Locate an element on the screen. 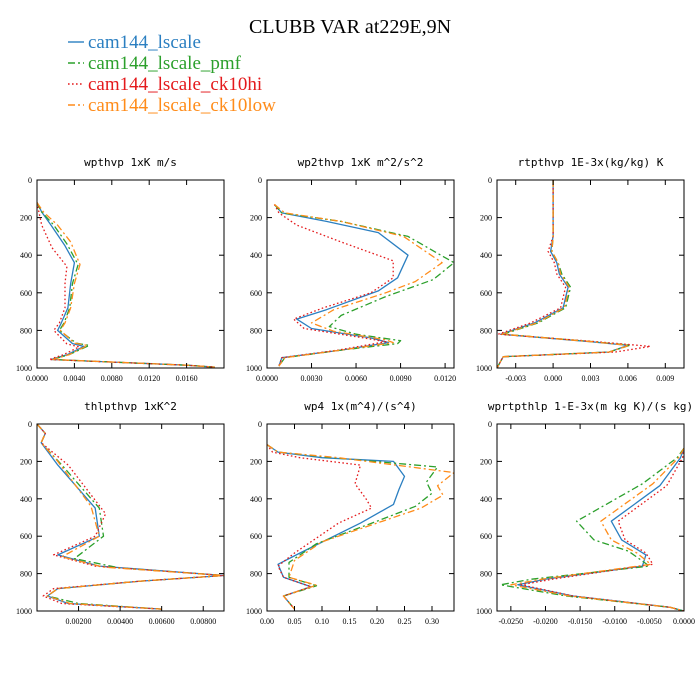 The width and height of the screenshot is (700, 700). x-tick-label: 0.0030 is located at coordinates (312, 378).